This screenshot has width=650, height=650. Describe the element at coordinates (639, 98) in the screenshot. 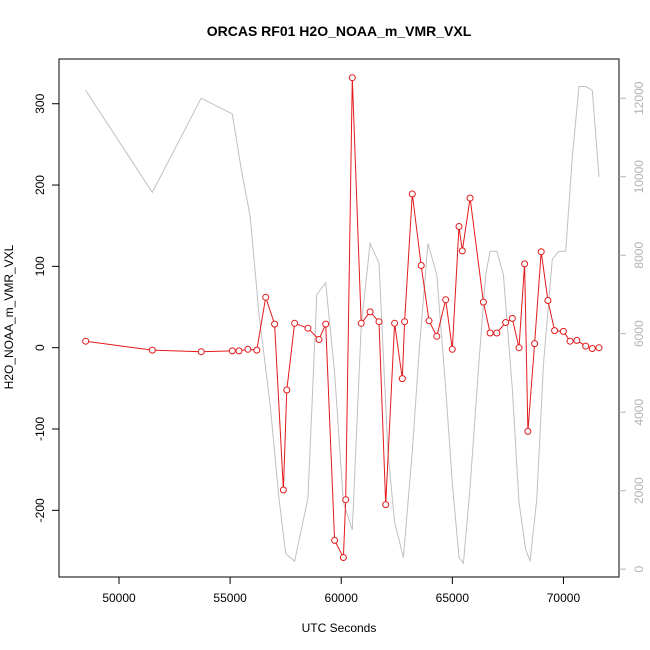

I see `y2-tick-label: 12000` at that location.